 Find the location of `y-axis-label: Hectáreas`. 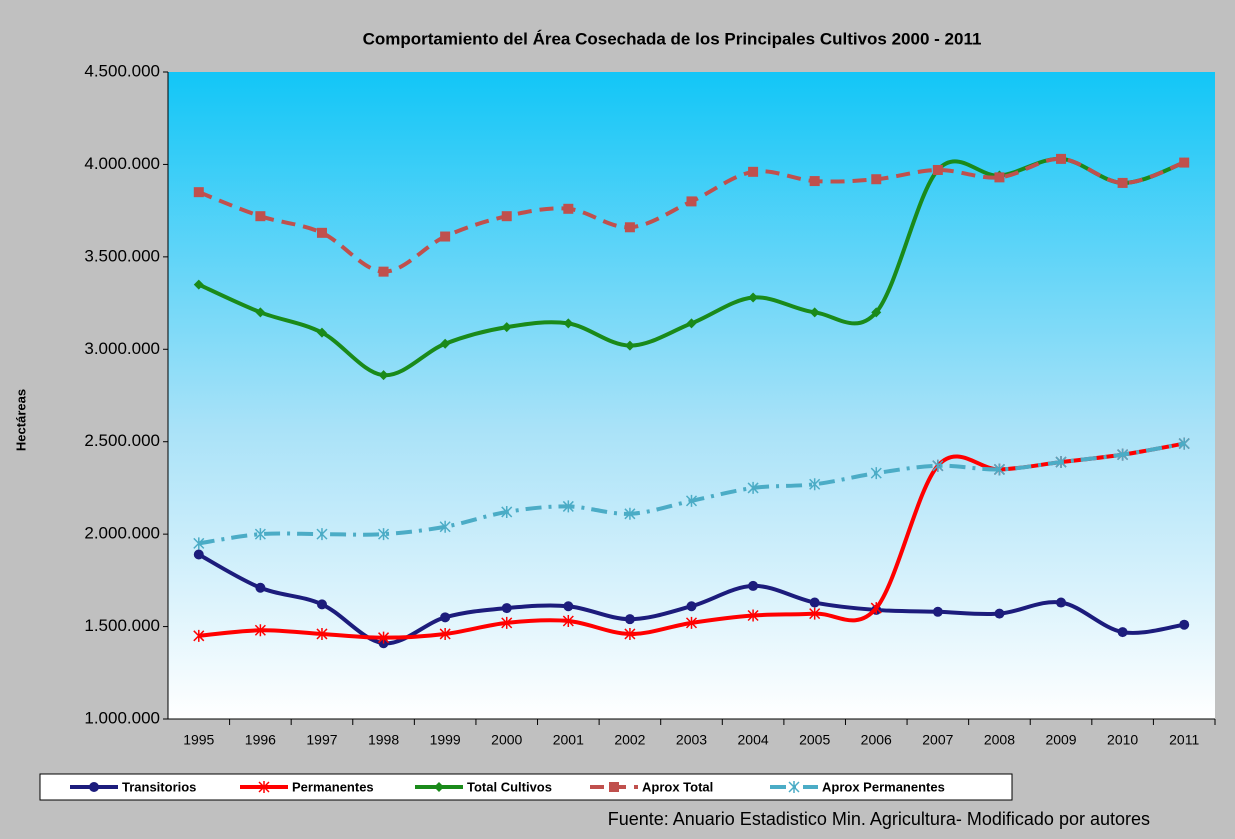

y-axis-label: Hectáreas is located at coordinates (20, 420).